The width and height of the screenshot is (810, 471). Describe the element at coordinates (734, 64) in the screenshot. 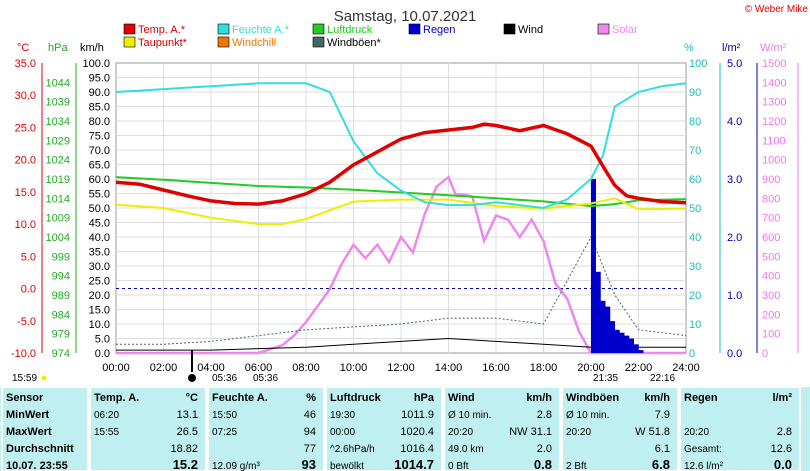

I see `rain-tick-label: 5.0` at that location.